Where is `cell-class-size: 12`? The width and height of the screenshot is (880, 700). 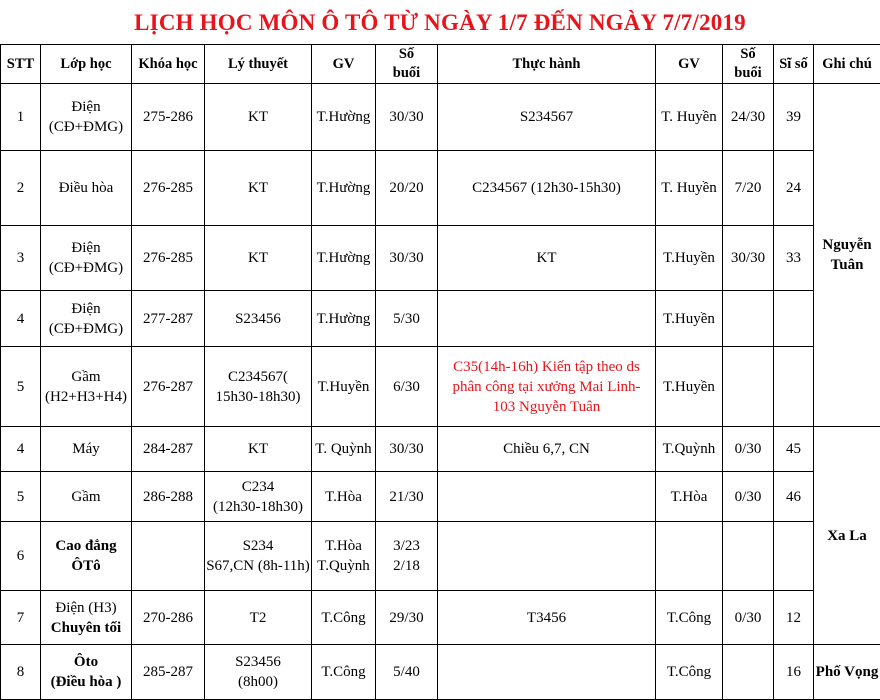 cell-class-size: 12 is located at coordinates (793, 617).